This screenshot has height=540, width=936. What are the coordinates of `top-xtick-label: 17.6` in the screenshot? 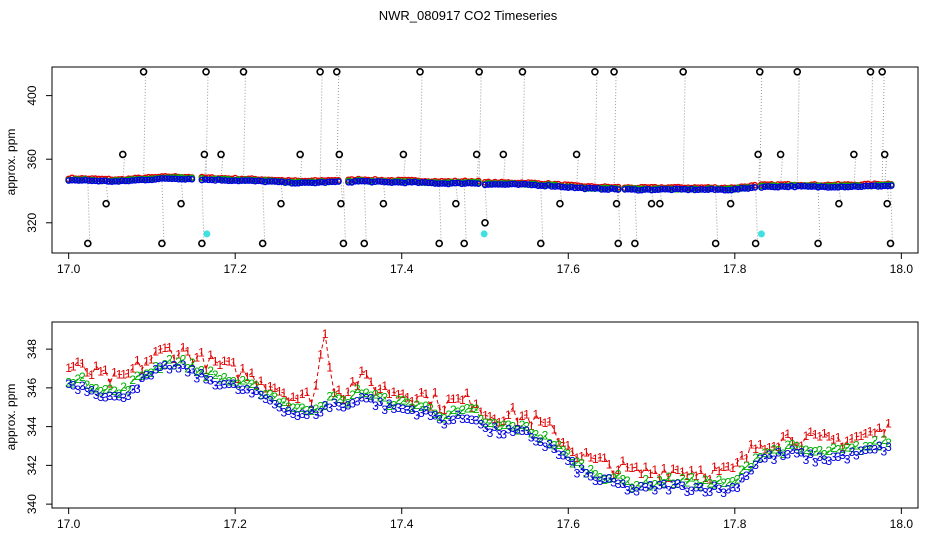 It's located at (569, 269).